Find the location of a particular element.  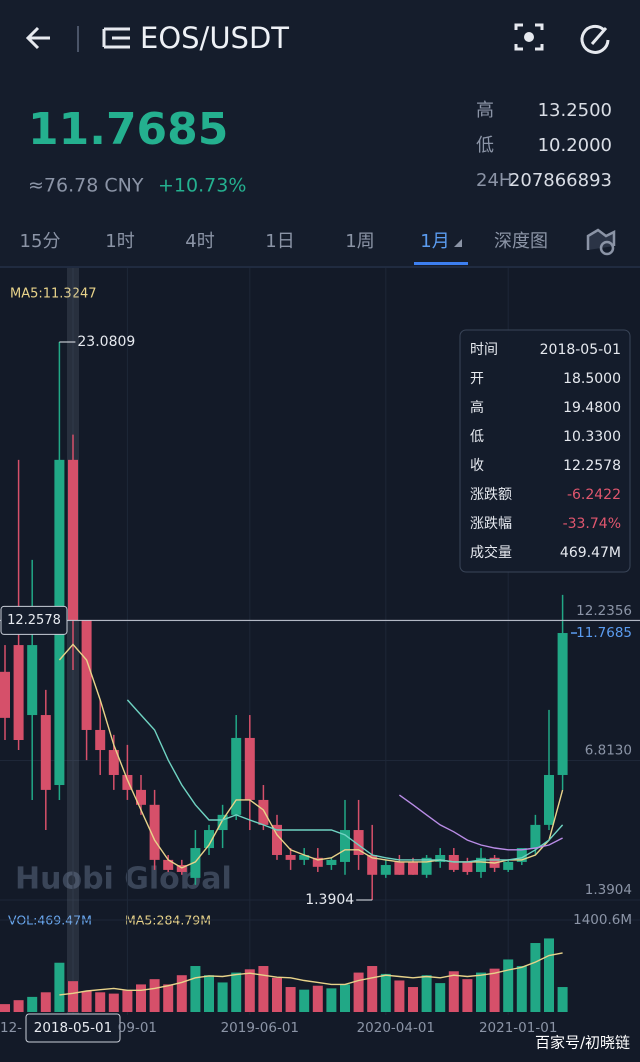

y-tick-label: 1.3904 is located at coordinates (608, 890).